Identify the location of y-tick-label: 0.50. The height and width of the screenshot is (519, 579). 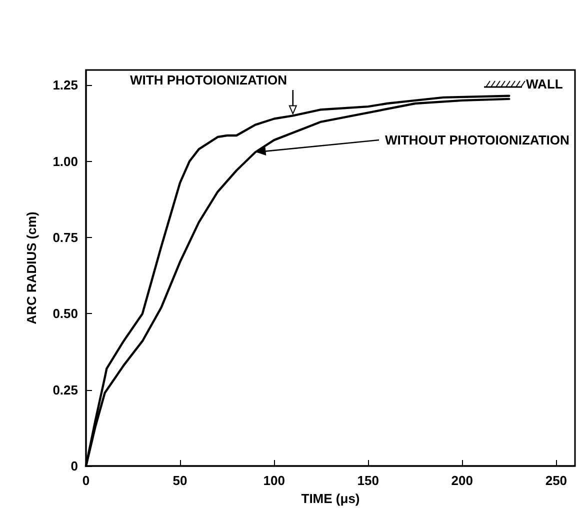
(65, 314).